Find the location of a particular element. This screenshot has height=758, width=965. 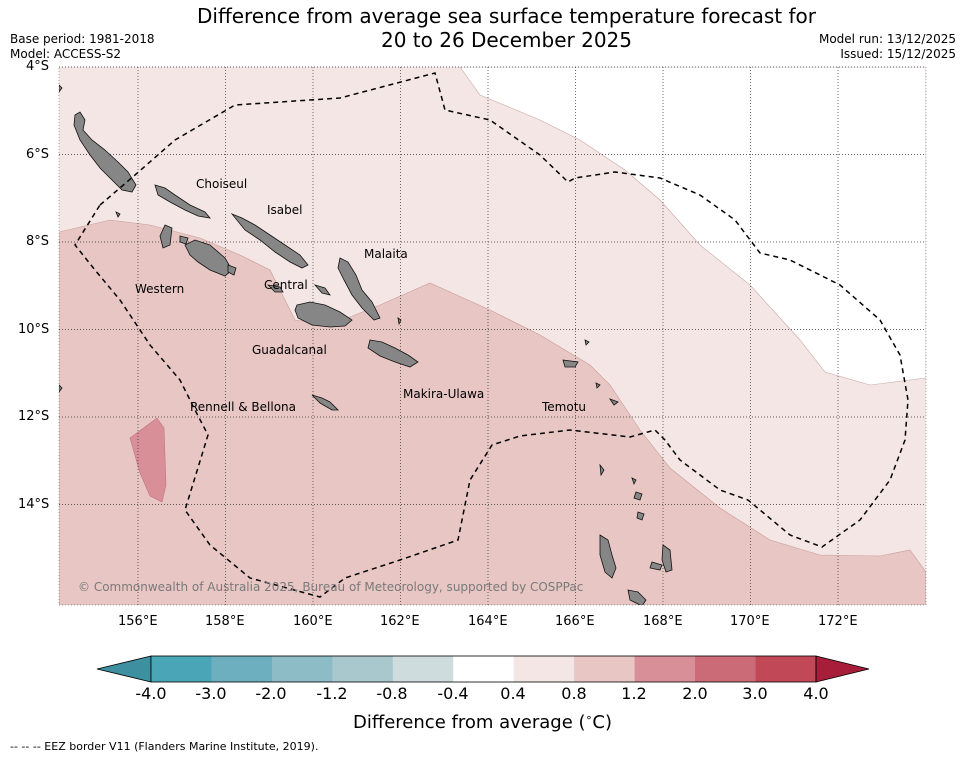

island-ndeni is located at coordinates (570, 363).